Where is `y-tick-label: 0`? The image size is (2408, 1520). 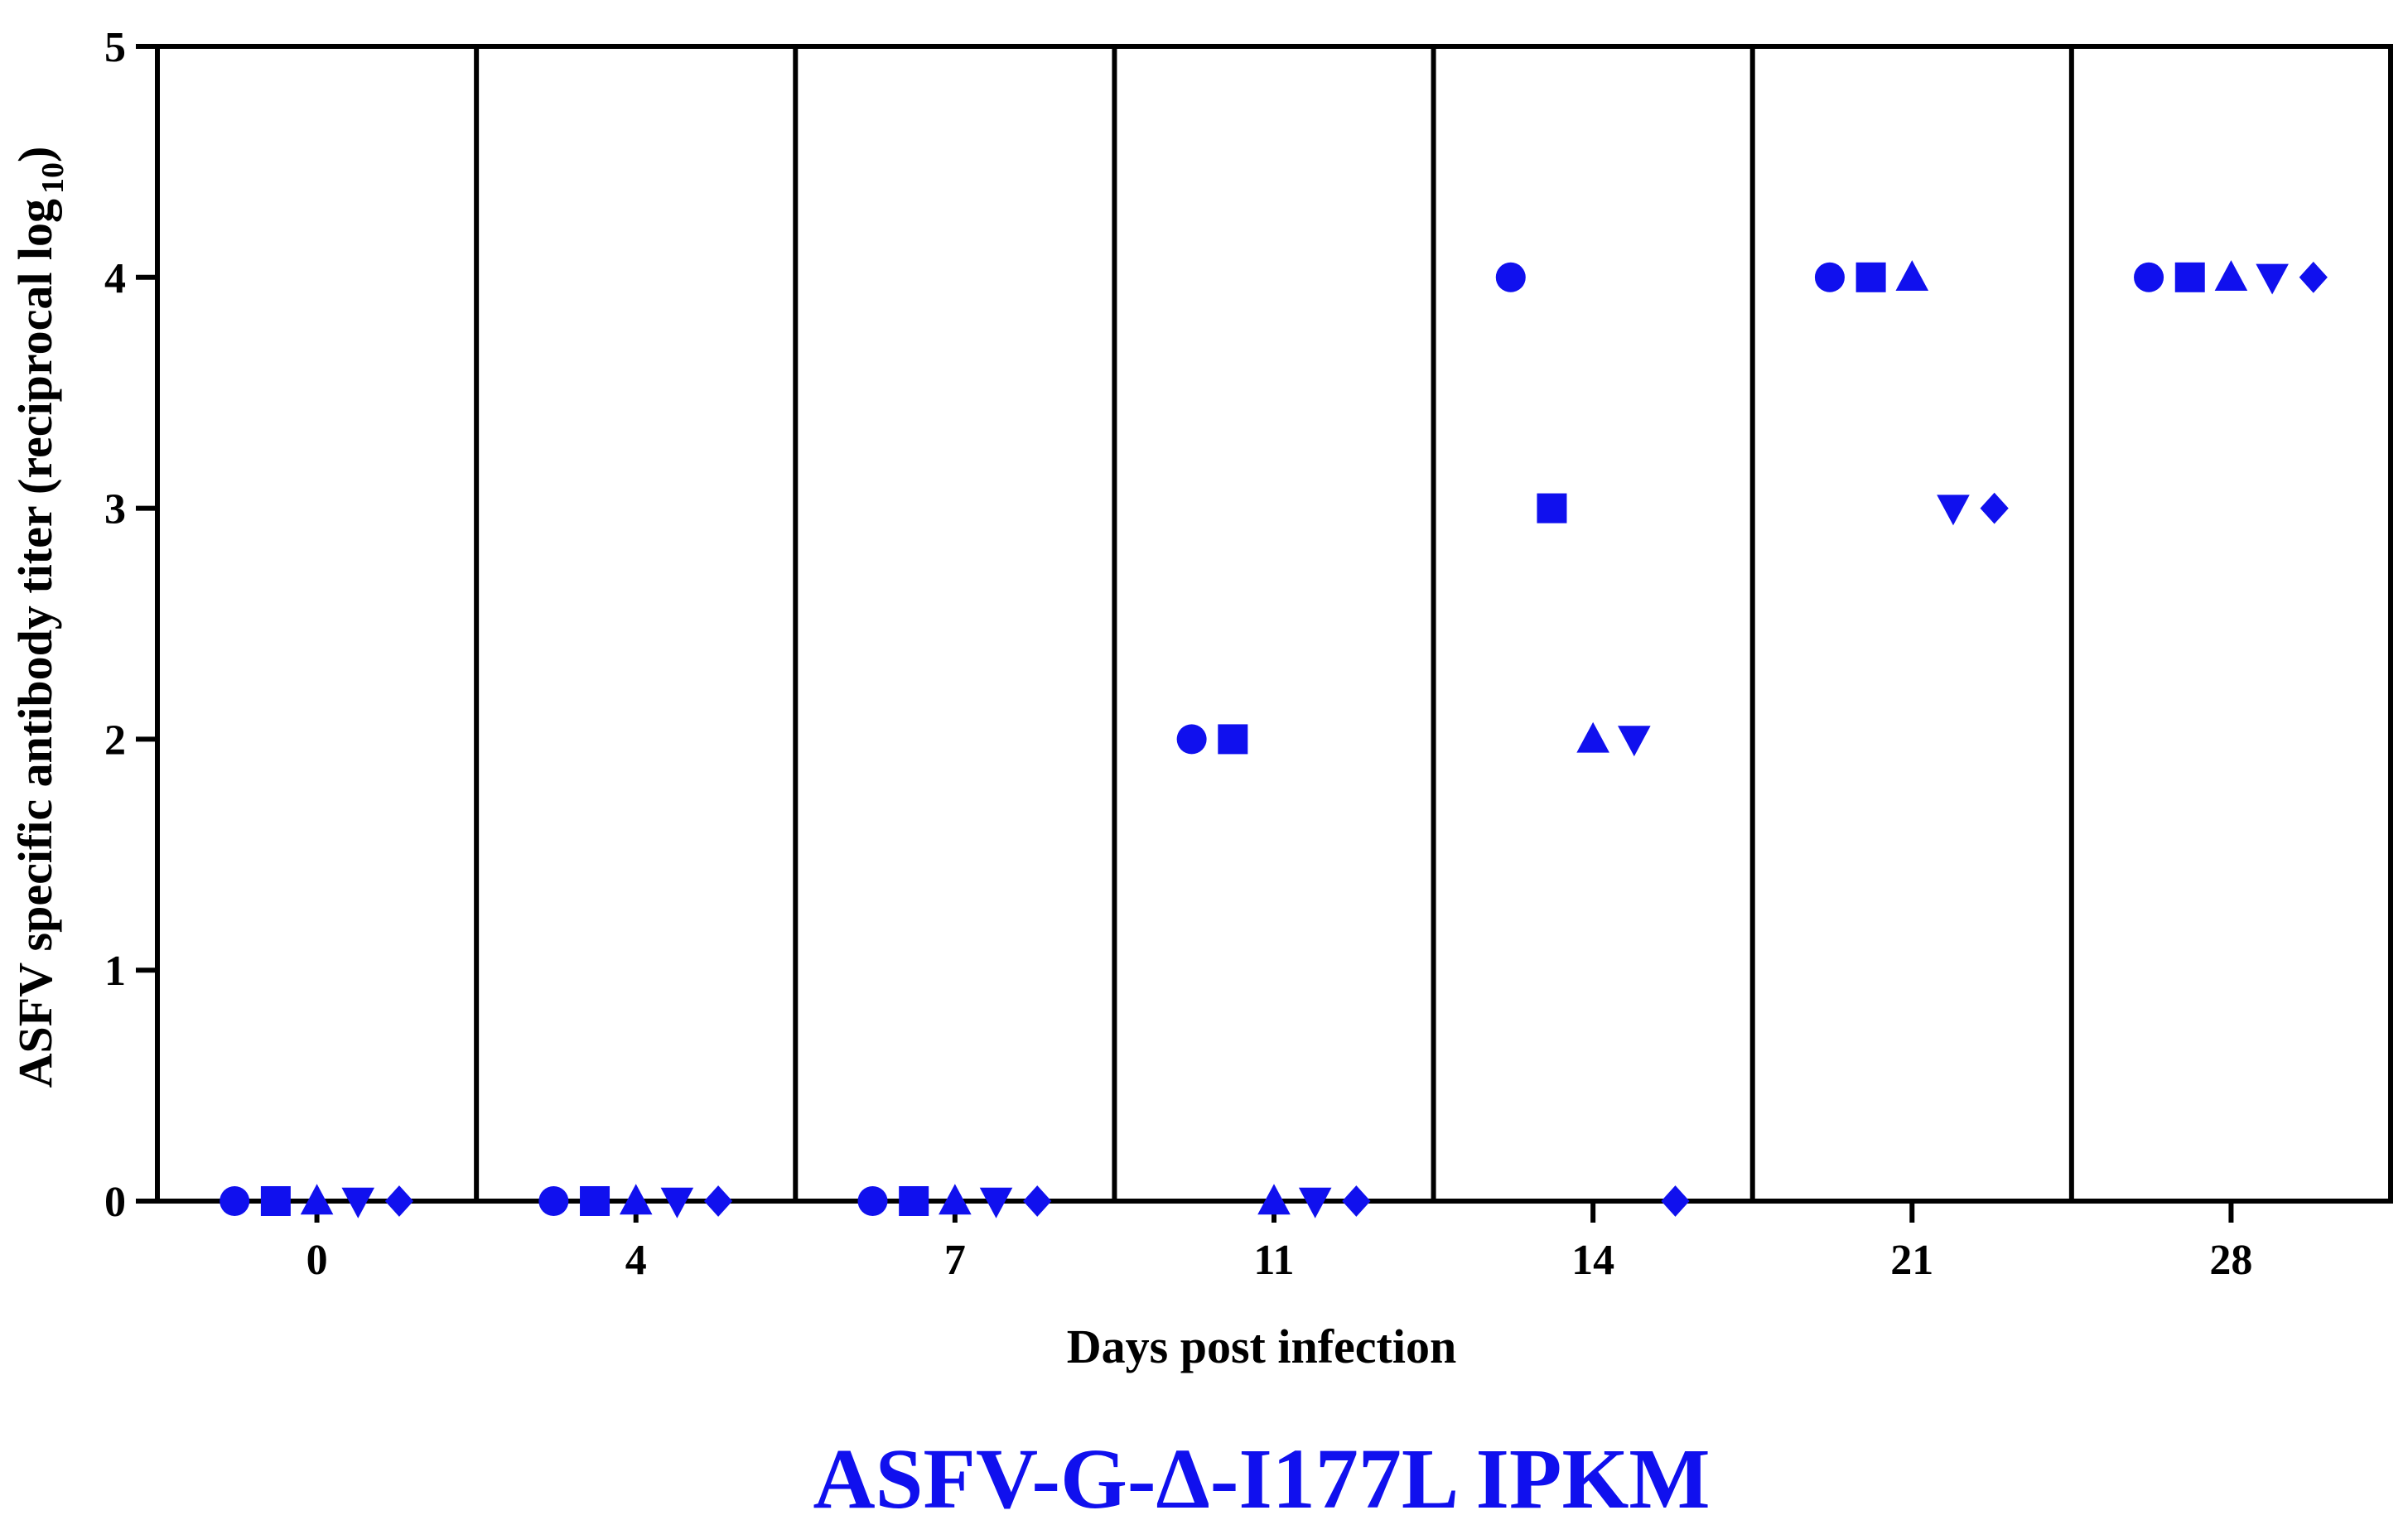 y-tick-label: 0 is located at coordinates (115, 1202).